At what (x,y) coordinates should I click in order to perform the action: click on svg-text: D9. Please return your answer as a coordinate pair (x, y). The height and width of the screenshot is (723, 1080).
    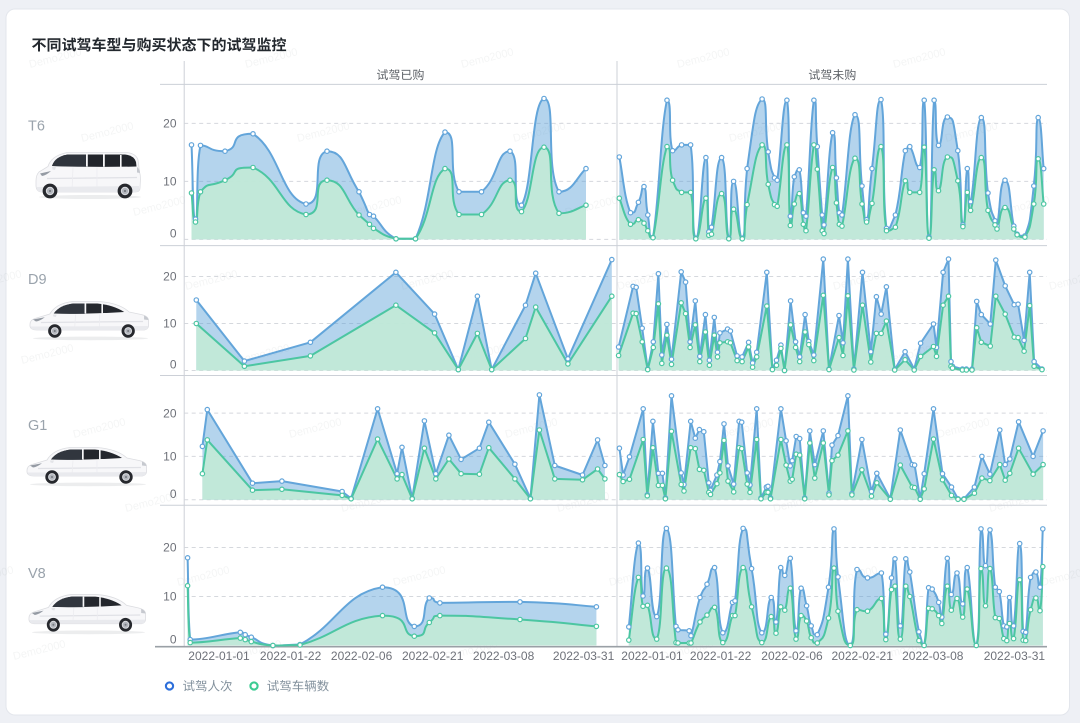
    Looking at the image, I should click on (37, 280).